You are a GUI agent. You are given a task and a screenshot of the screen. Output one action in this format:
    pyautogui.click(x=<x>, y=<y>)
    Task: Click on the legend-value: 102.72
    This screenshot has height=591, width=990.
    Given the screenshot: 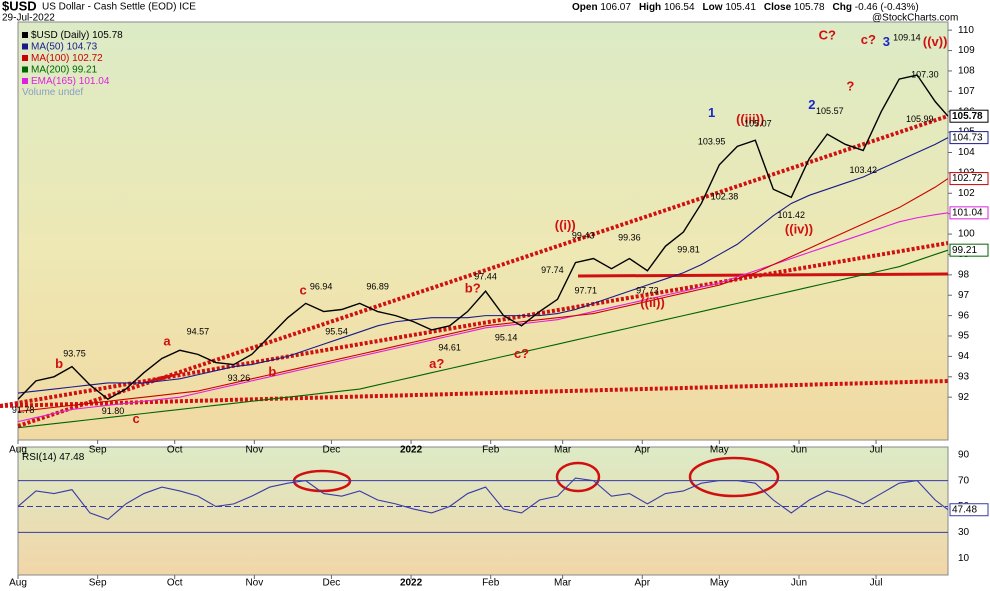 What is the action you would take?
    pyautogui.click(x=87, y=58)
    